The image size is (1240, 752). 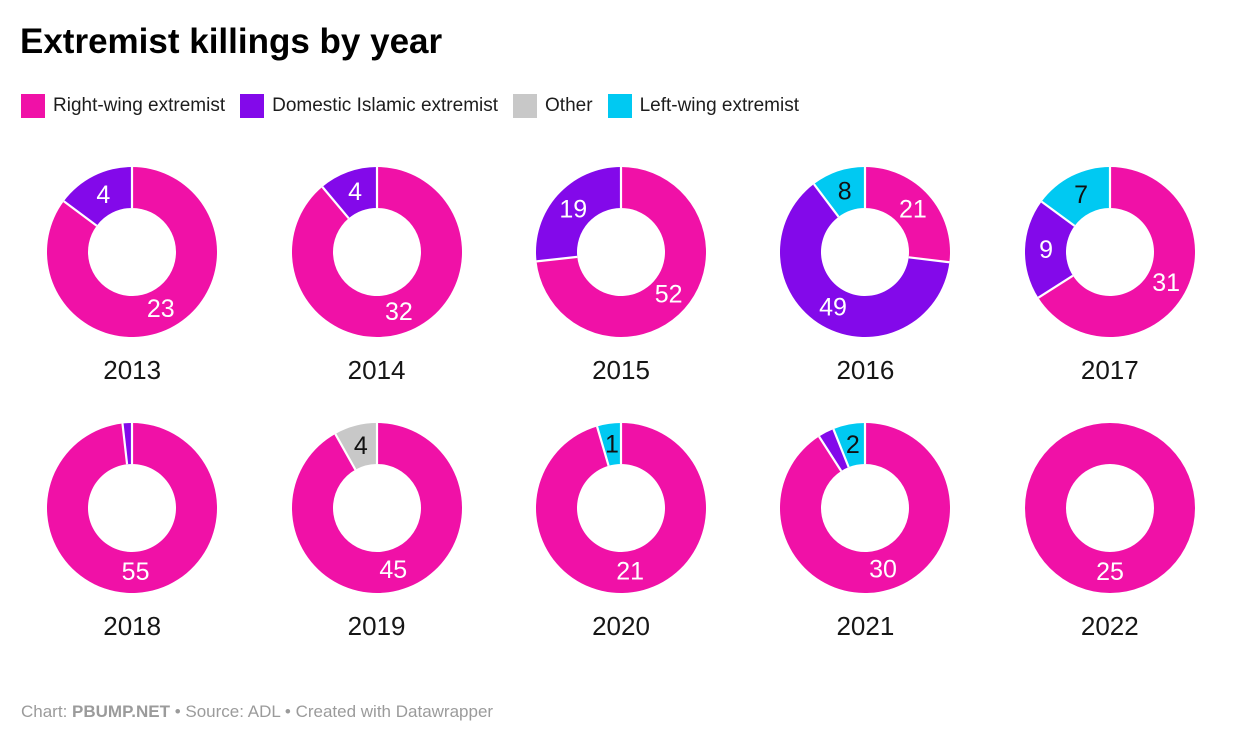 What do you see at coordinates (853, 445) in the screenshot?
I see `value-label-2021-left-wing-extremist: 2` at bounding box center [853, 445].